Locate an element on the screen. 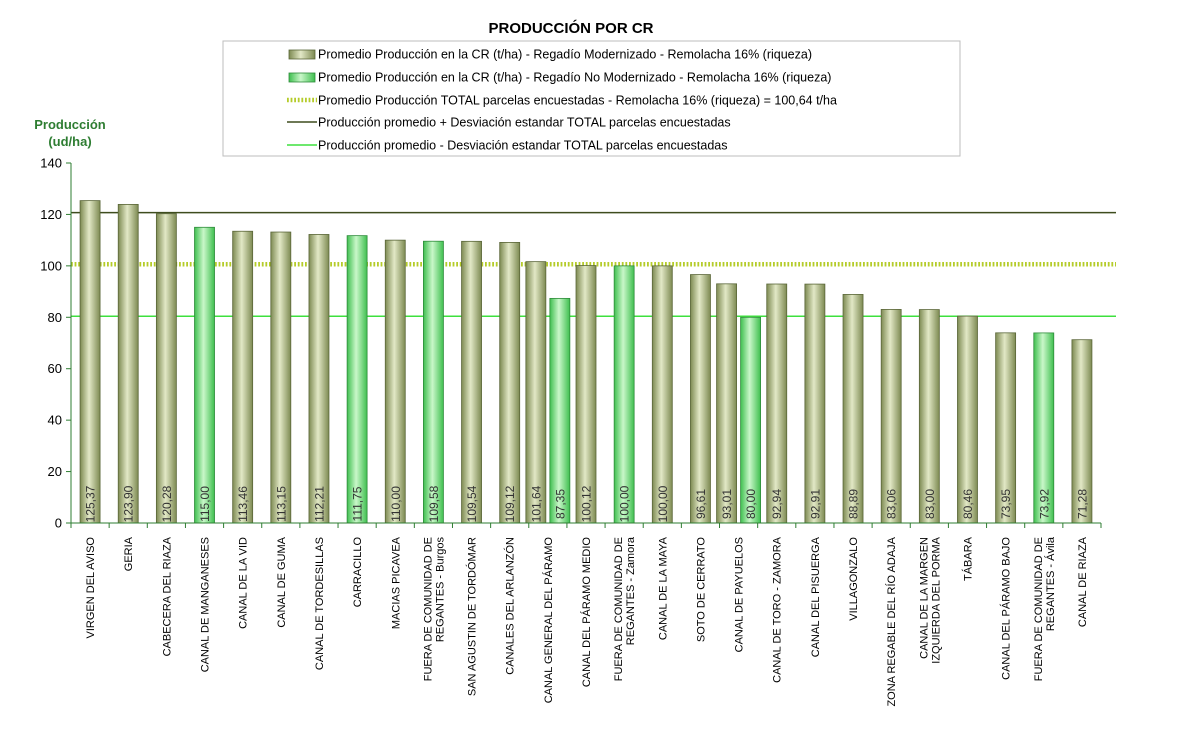 The height and width of the screenshot is (746, 1182). y-tick-label: 140 is located at coordinates (51, 163).